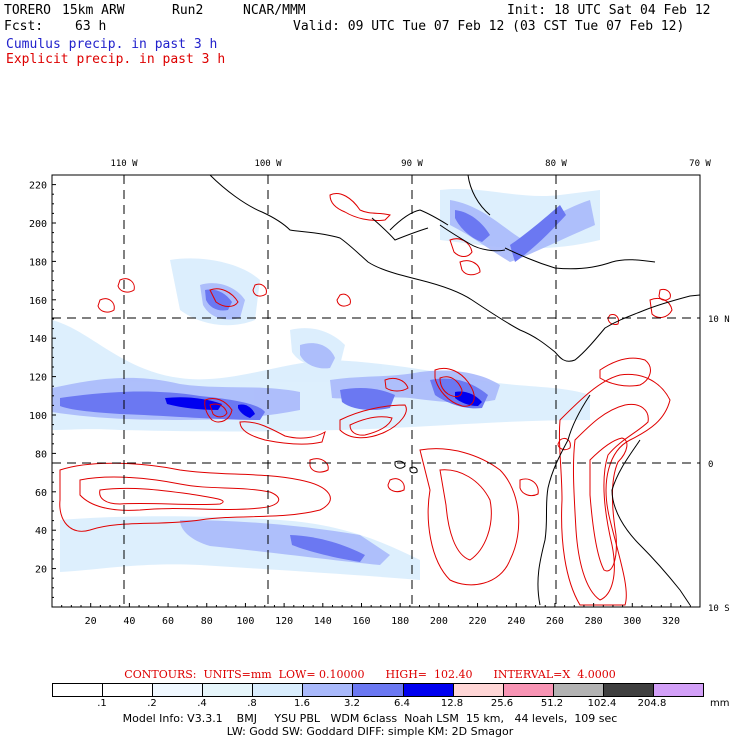 This screenshot has width=740, height=740. Describe the element at coordinates (38, 378) in the screenshot. I see `y-tick-label: 120` at that location.